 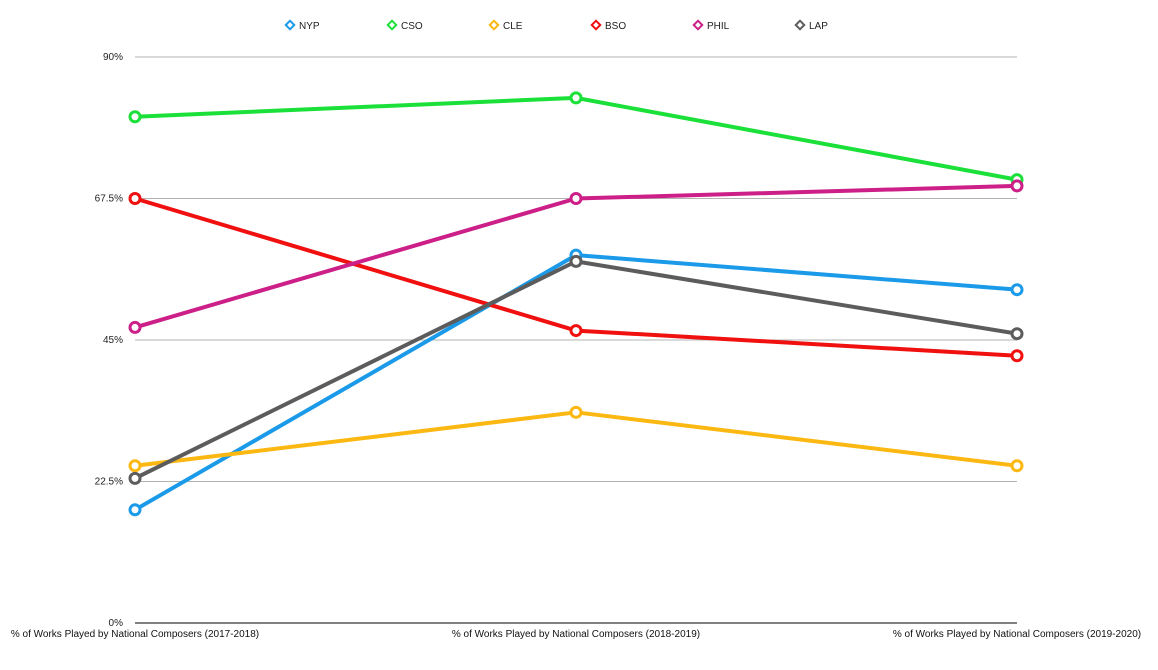 What do you see at coordinates (109, 482) in the screenshot?
I see `y-tick-label: 22.5%` at bounding box center [109, 482].